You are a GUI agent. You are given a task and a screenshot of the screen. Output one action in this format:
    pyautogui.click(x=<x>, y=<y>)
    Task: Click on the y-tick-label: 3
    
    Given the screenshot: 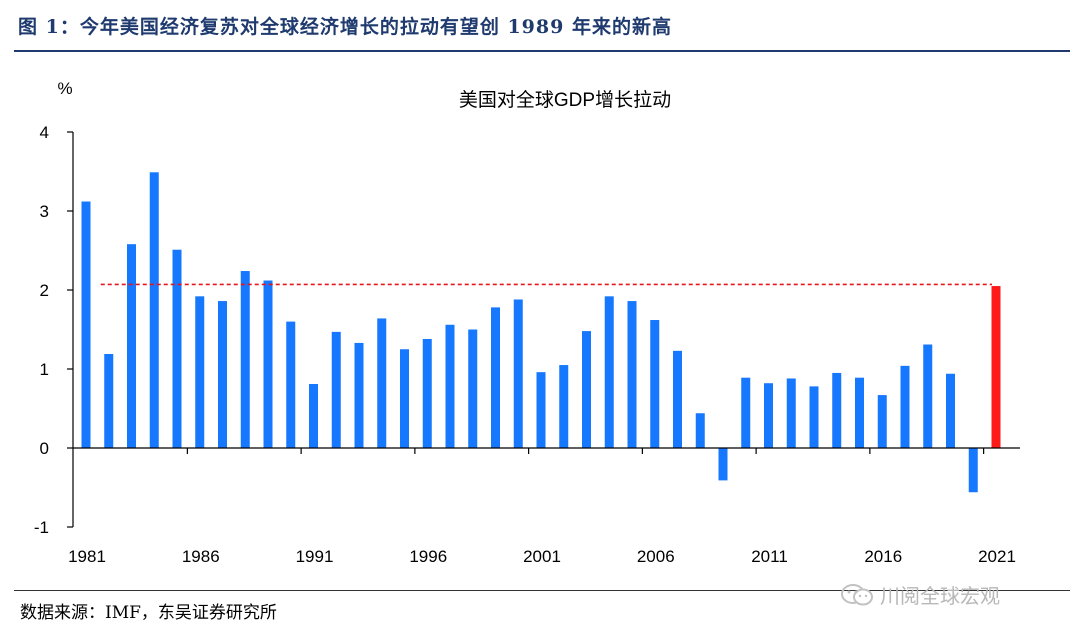 What is the action you would take?
    pyautogui.click(x=44, y=211)
    